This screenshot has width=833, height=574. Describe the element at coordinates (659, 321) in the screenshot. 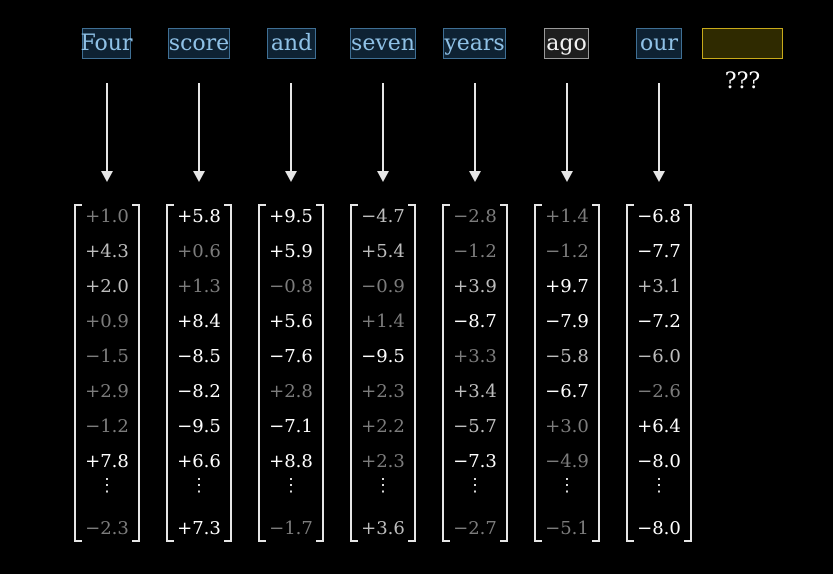

I see `vector-value: −7.2` at that location.